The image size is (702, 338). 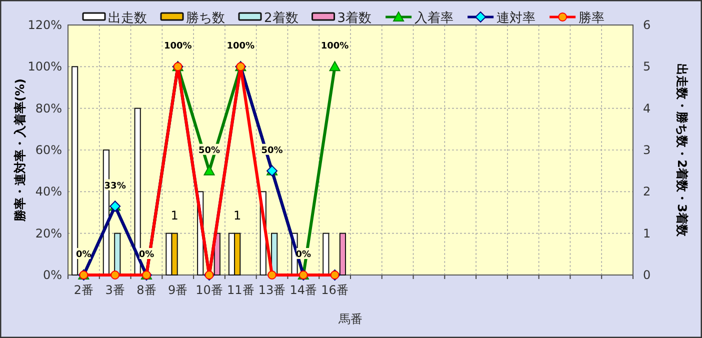 I want to click on y2-tick-label: 3, so click(x=647, y=150).